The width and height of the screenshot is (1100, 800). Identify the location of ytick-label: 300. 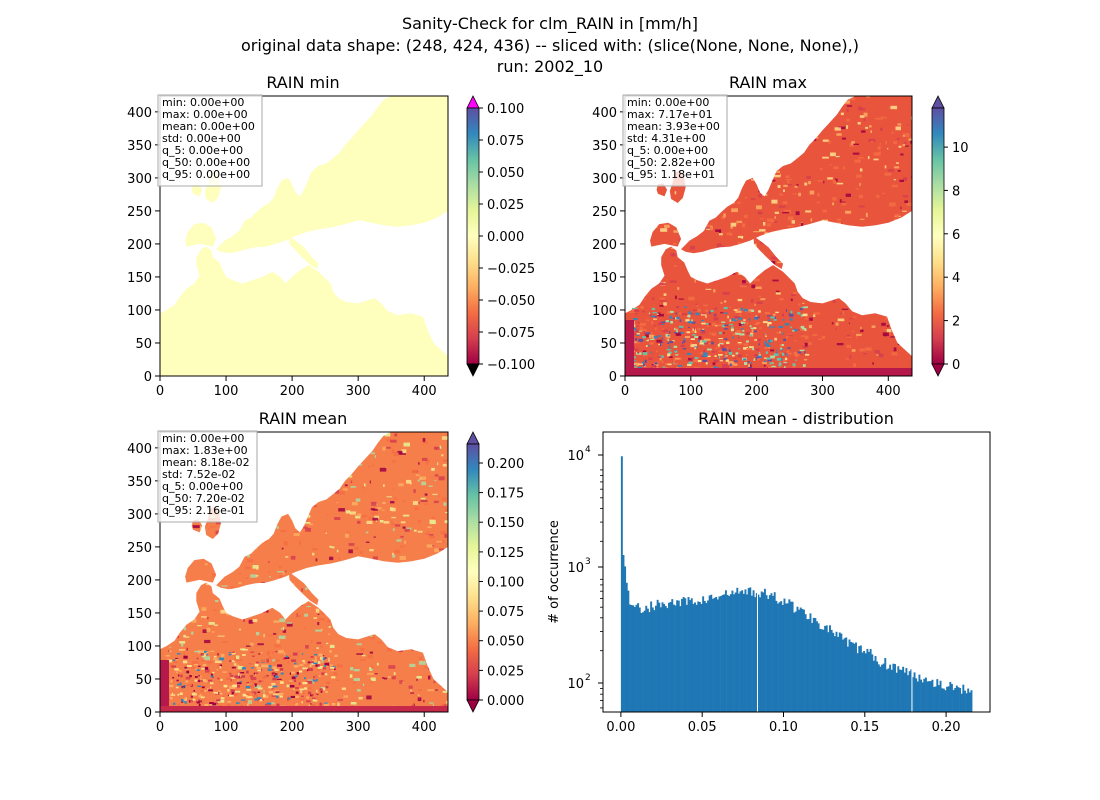
(139, 179).